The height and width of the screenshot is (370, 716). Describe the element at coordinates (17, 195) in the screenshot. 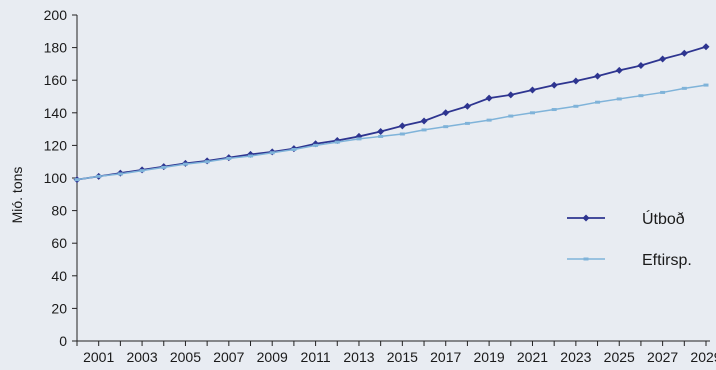

I see `y-axis-title: Mió. tons` at that location.